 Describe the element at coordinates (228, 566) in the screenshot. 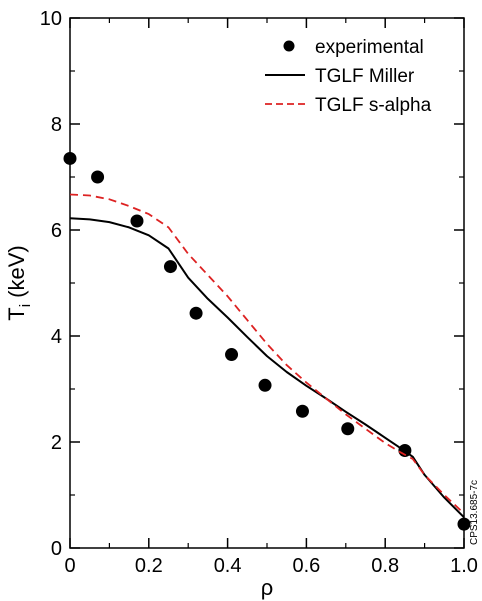

I see `x-tick-label: 0.4` at that location.